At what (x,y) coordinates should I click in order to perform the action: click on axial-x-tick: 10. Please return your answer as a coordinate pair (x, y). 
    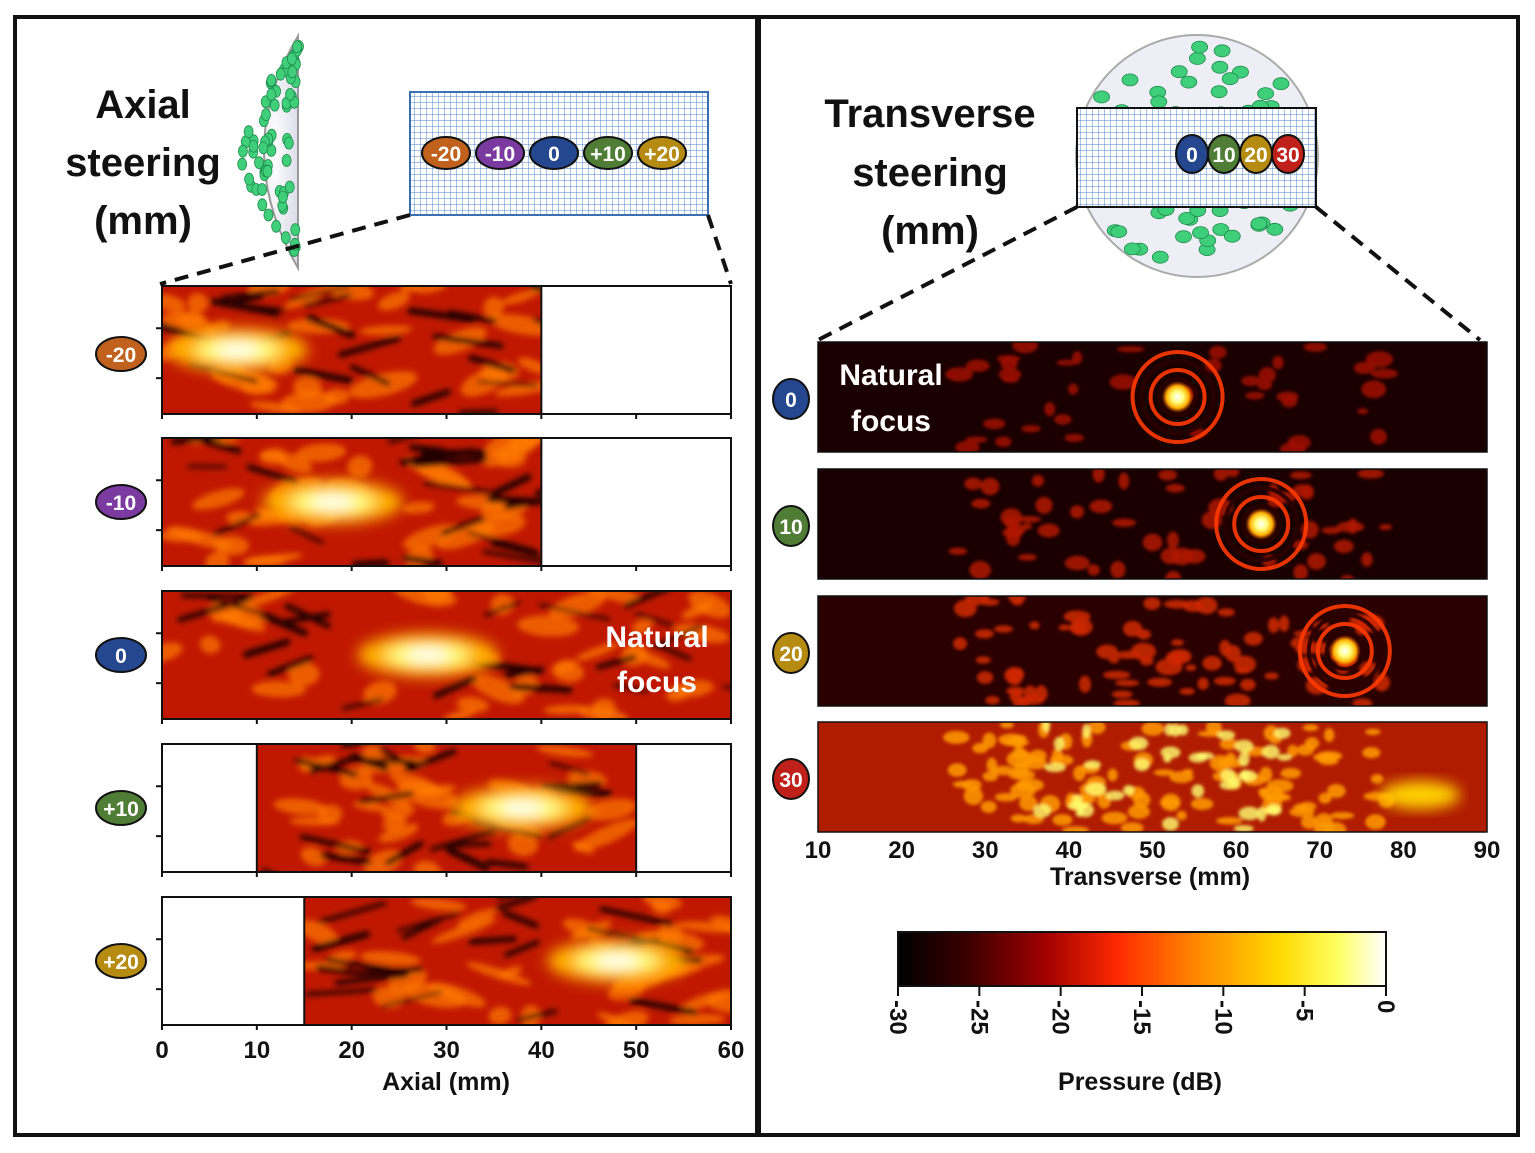
    Looking at the image, I should click on (256, 1050).